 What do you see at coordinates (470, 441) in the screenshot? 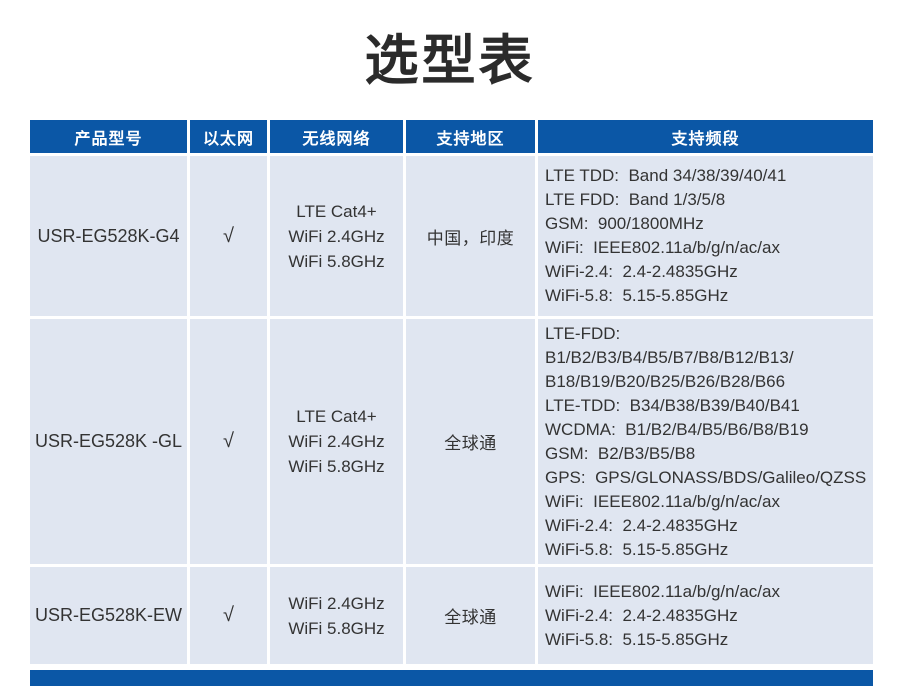
I see `row2-region-cell: 全球通` at bounding box center [470, 441].